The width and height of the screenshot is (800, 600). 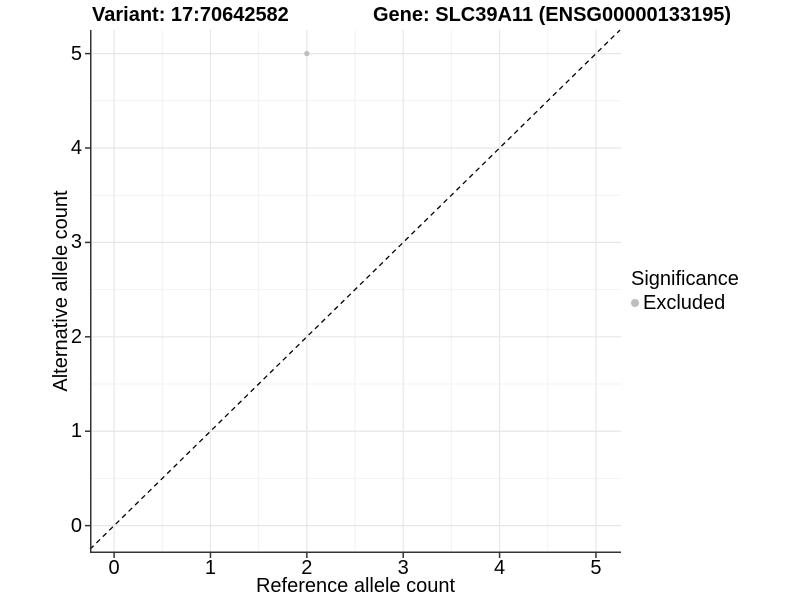 I want to click on x-tick-label: 3, so click(x=403, y=568).